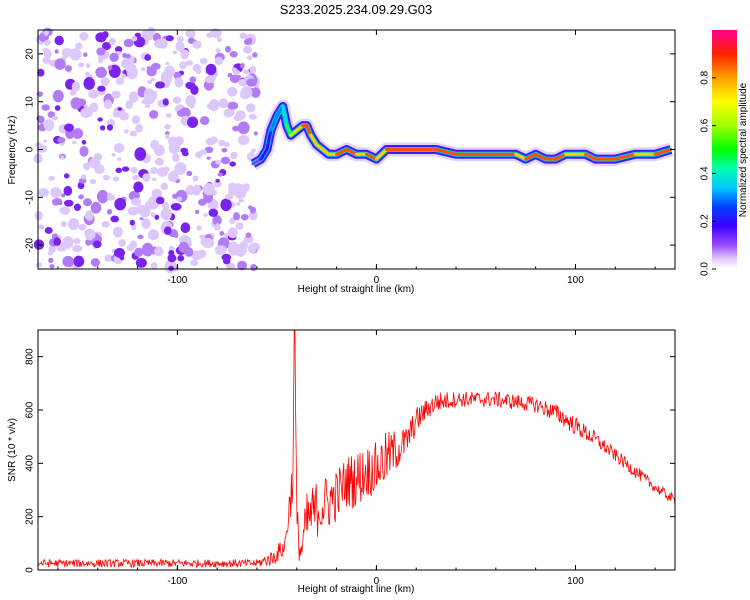  I want to click on y-tick-label: 200, so click(30, 516).